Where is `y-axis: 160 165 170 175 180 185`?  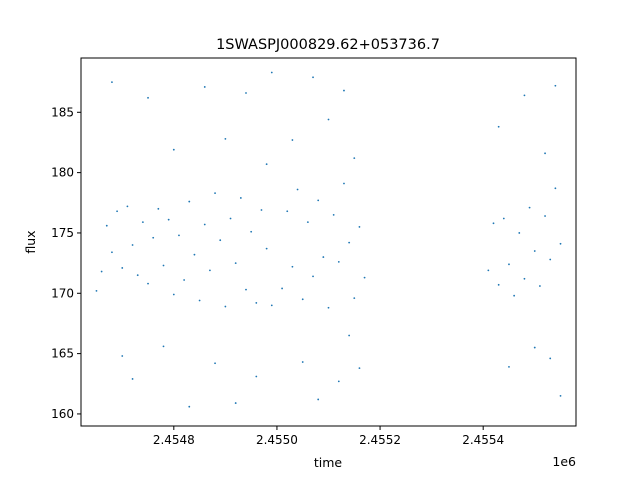
y-axis: 160 165 170 175 180 185 is located at coordinates (66, 263).